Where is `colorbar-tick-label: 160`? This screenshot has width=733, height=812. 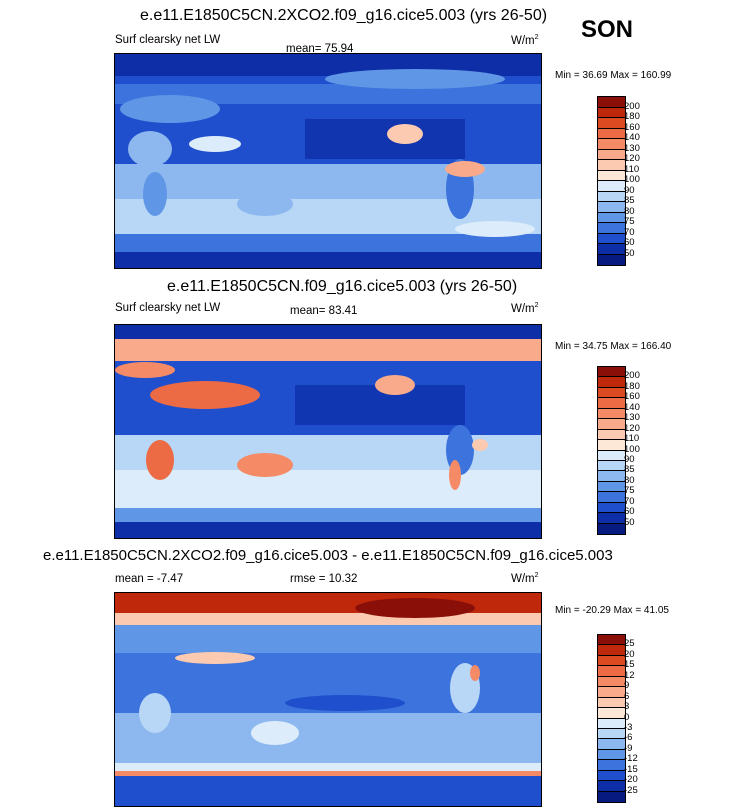
colorbar-tick-label: 160 is located at coordinates (632, 127).